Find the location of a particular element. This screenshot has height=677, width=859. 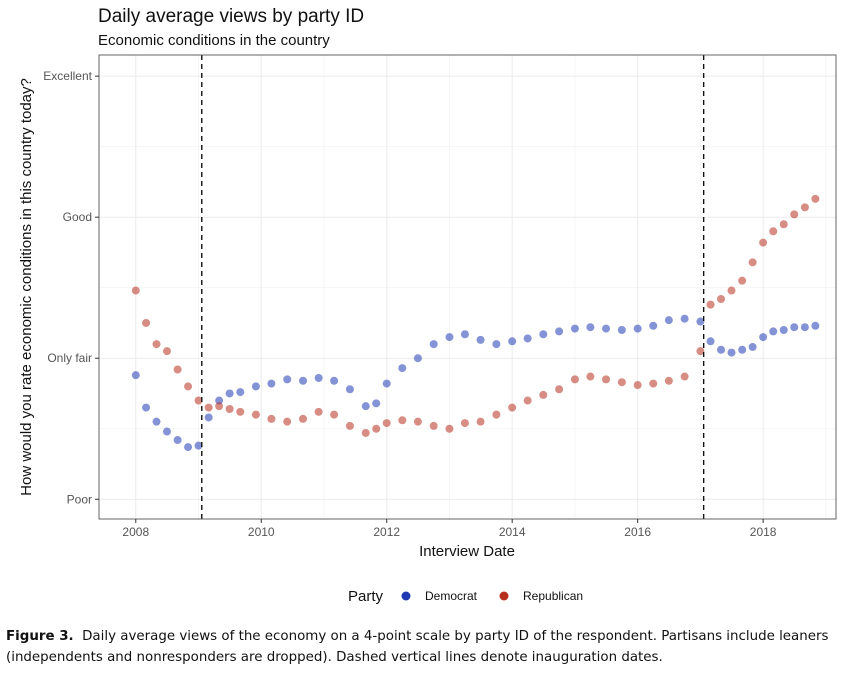

y-tick-label: Good is located at coordinates (77, 217).